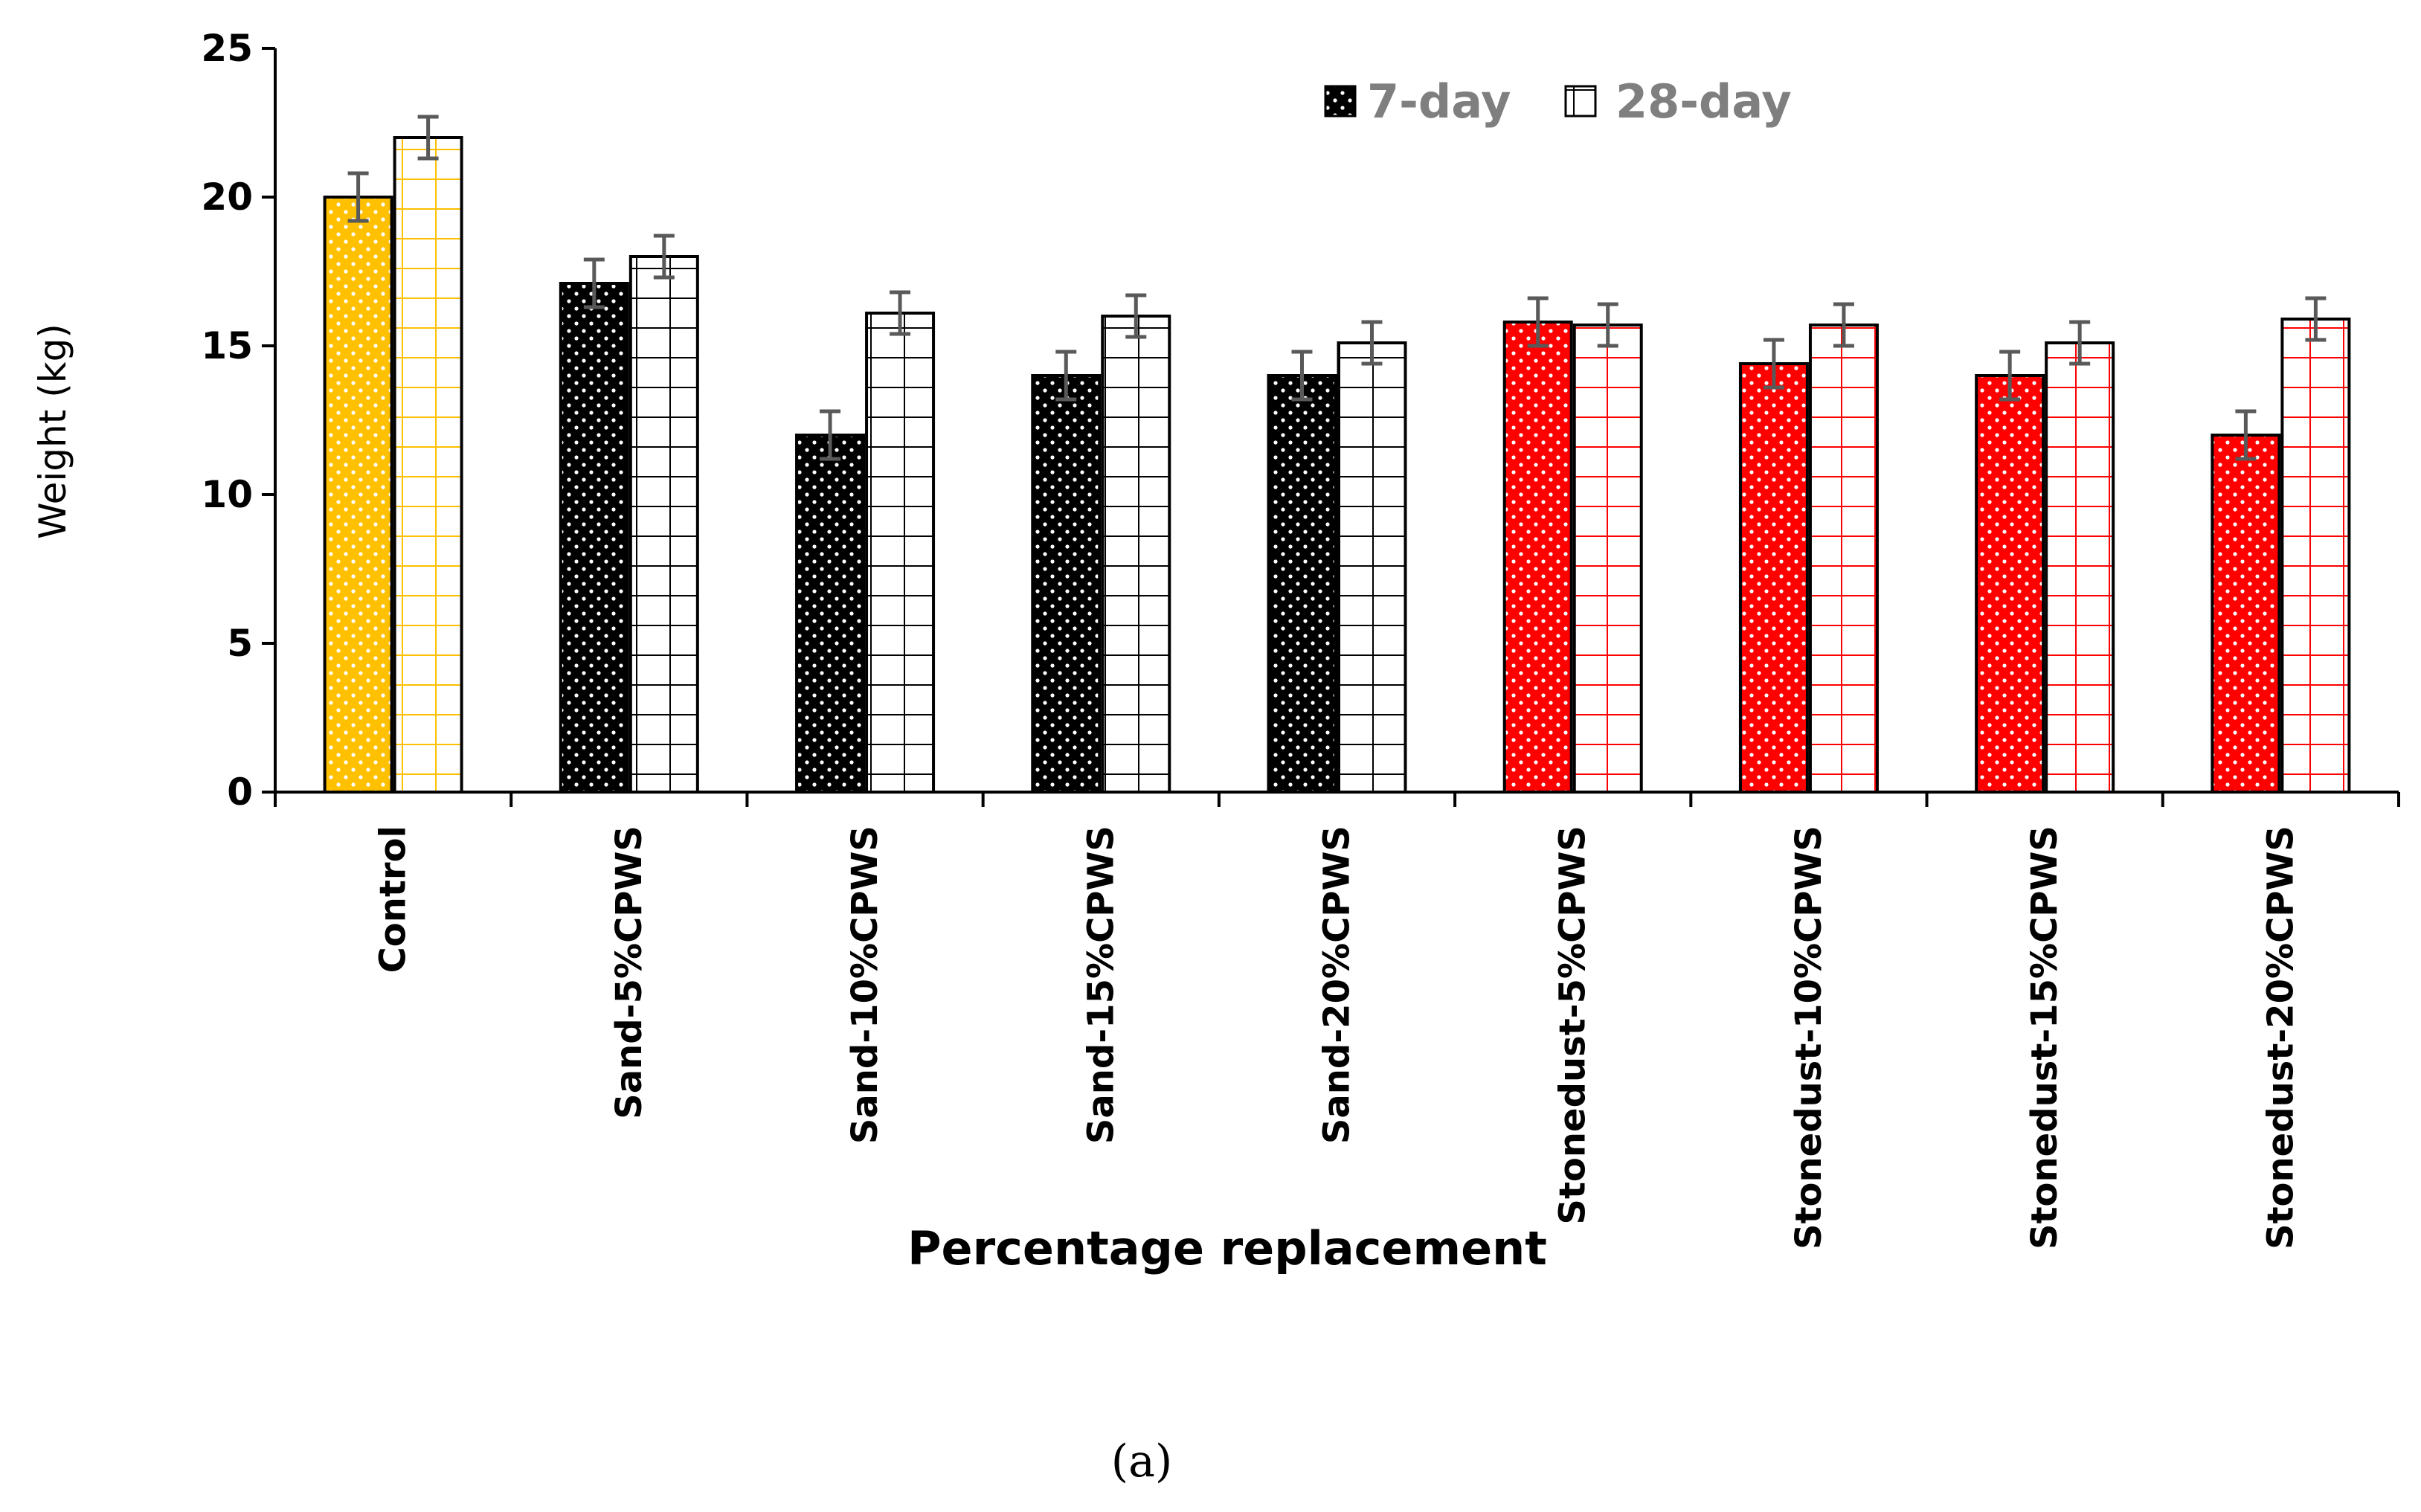  What do you see at coordinates (238, 420) in the screenshot?
I see `y-ticks: 0 5 10 15 20 25` at bounding box center [238, 420].